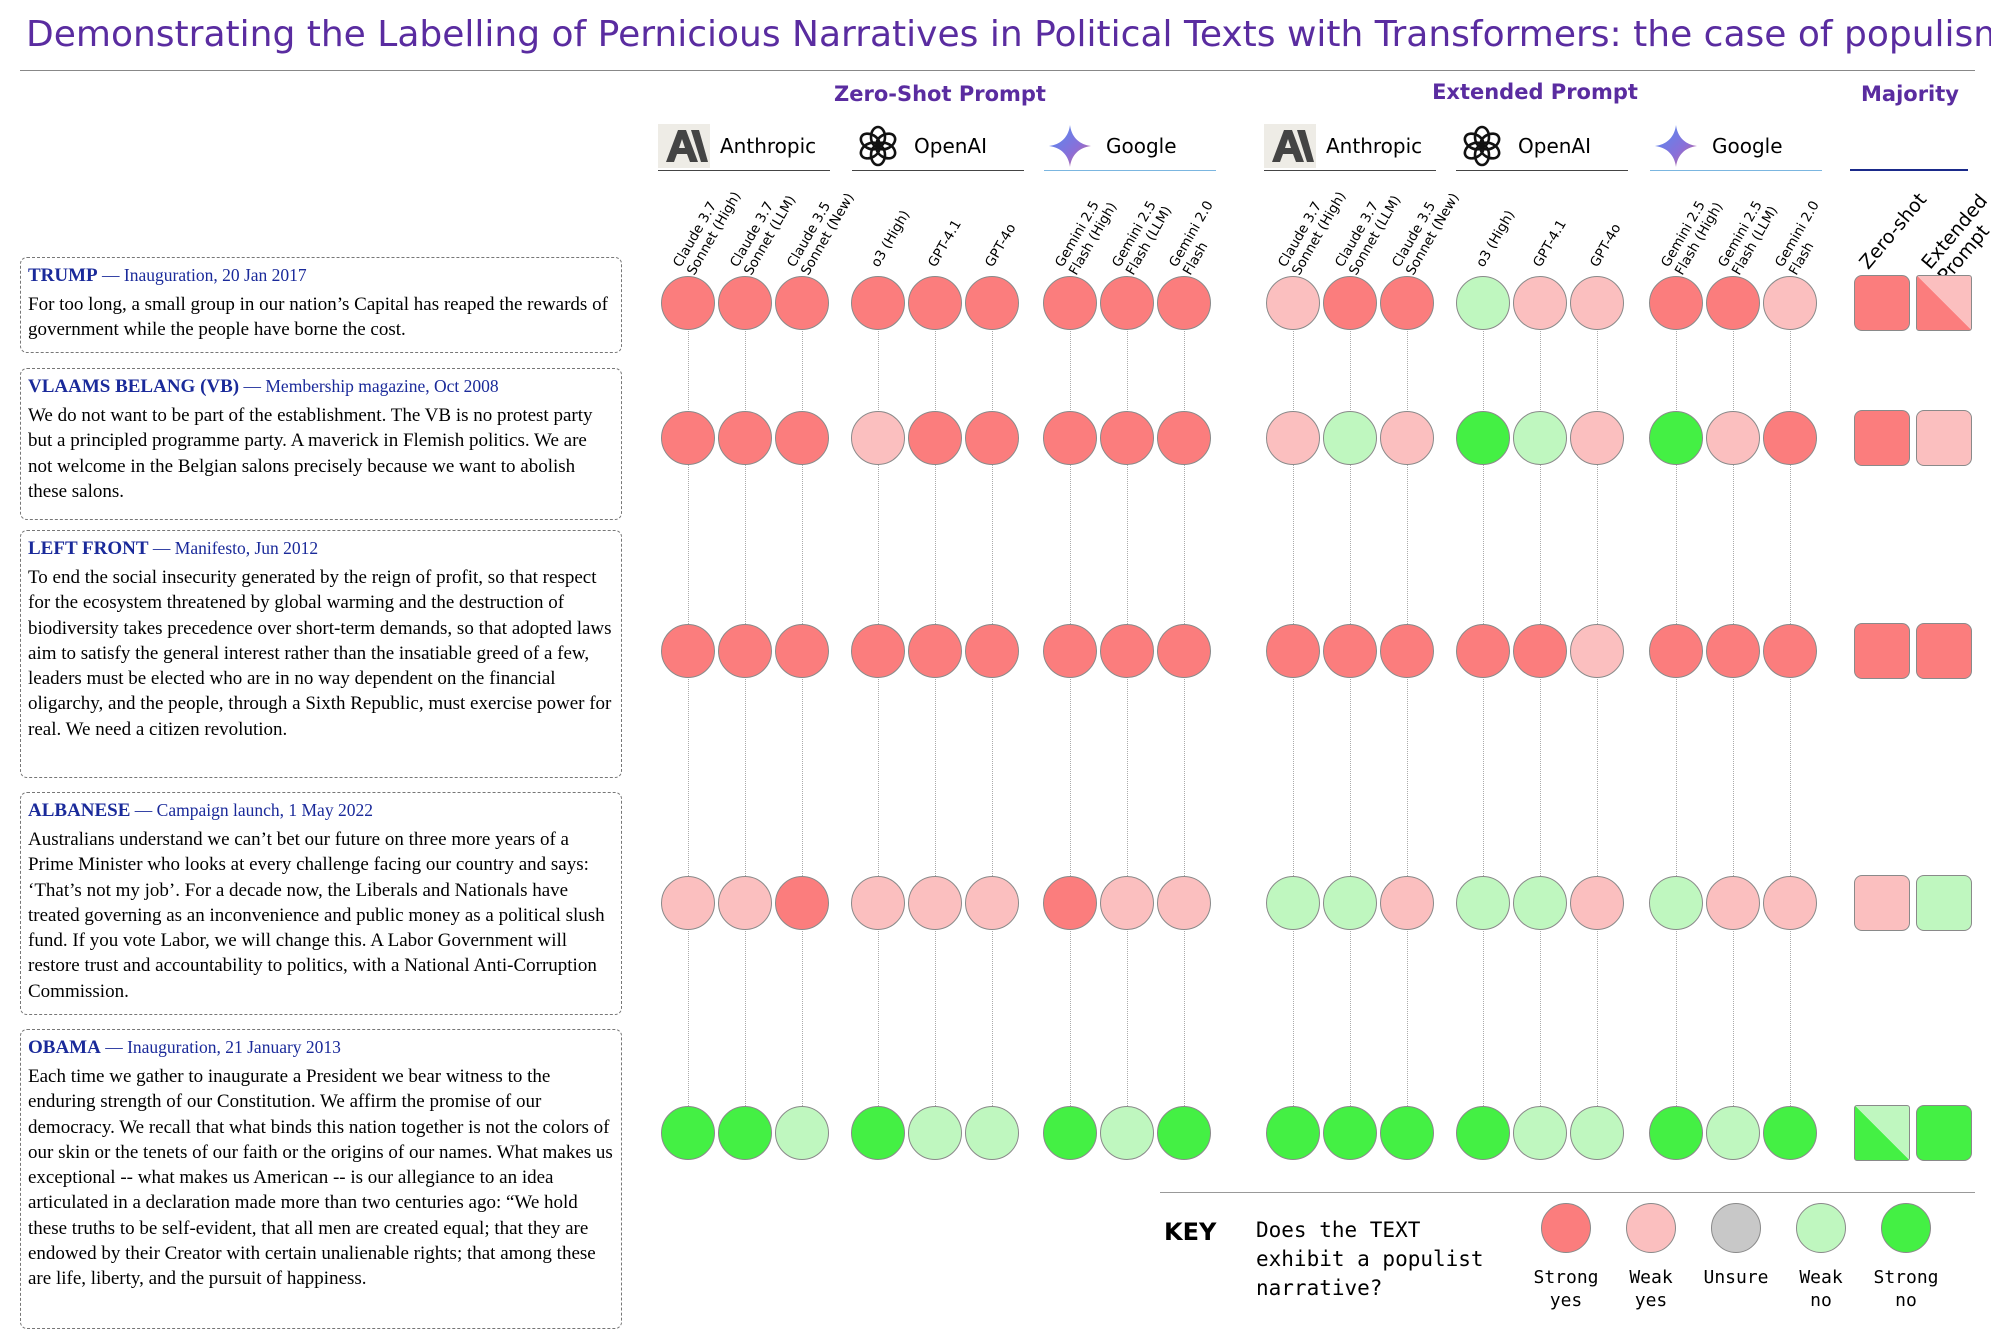 The height and width of the screenshot is (1338, 1991). Describe the element at coordinates (878, 146) in the screenshot. I see `openai-logo-icon` at that location.